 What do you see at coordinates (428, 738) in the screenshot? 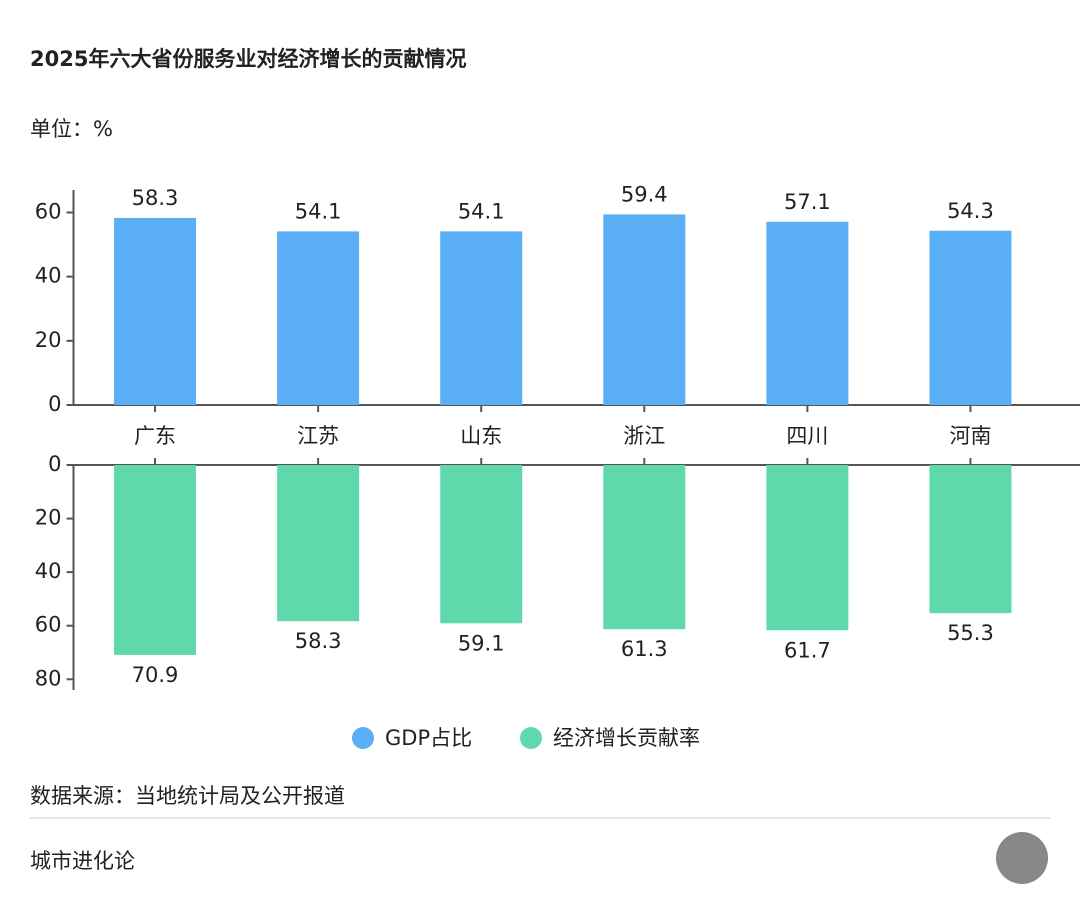
I see `legend-label: GDP占比` at bounding box center [428, 738].